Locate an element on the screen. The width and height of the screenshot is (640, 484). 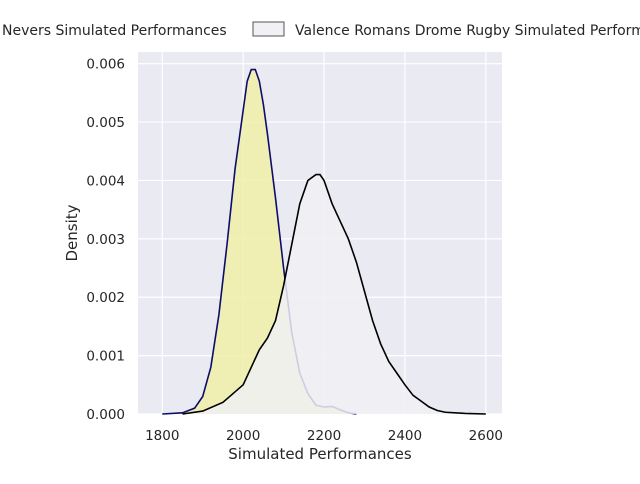
y-tick-label: 0.003 is located at coordinates (105, 240).